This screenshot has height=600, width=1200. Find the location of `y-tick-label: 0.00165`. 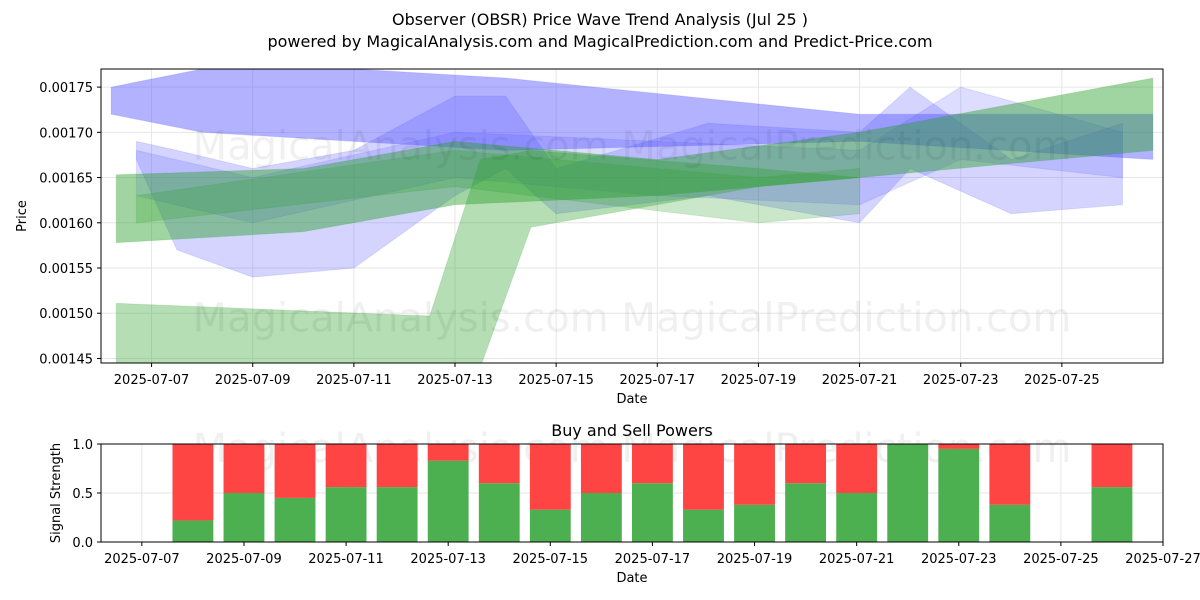

y-tick-label: 0.00165 is located at coordinates (66, 179).